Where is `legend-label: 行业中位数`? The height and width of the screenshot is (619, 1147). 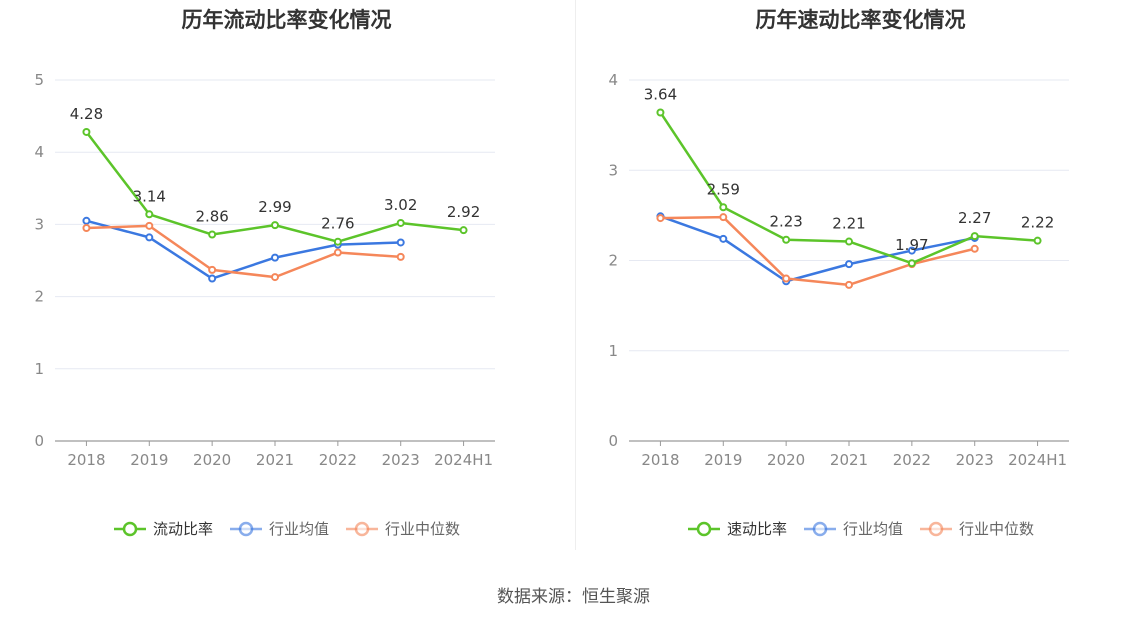 legend-label: 行业中位数 is located at coordinates (423, 529).